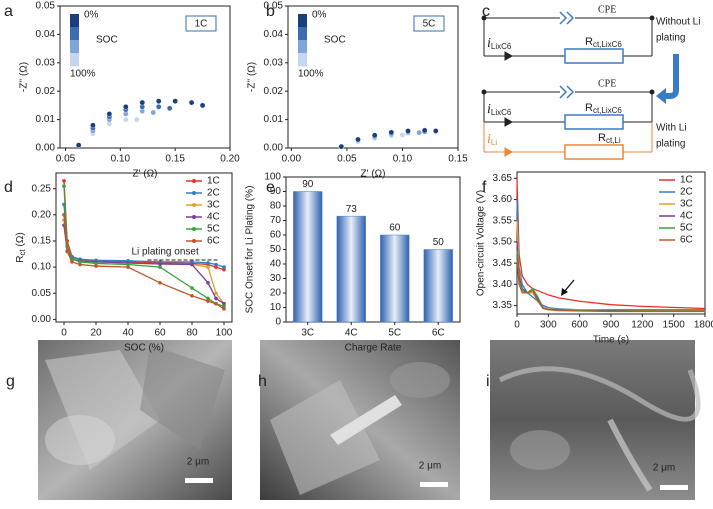 The width and height of the screenshot is (713, 509). I want to click on panel-label: e, so click(270, 187).